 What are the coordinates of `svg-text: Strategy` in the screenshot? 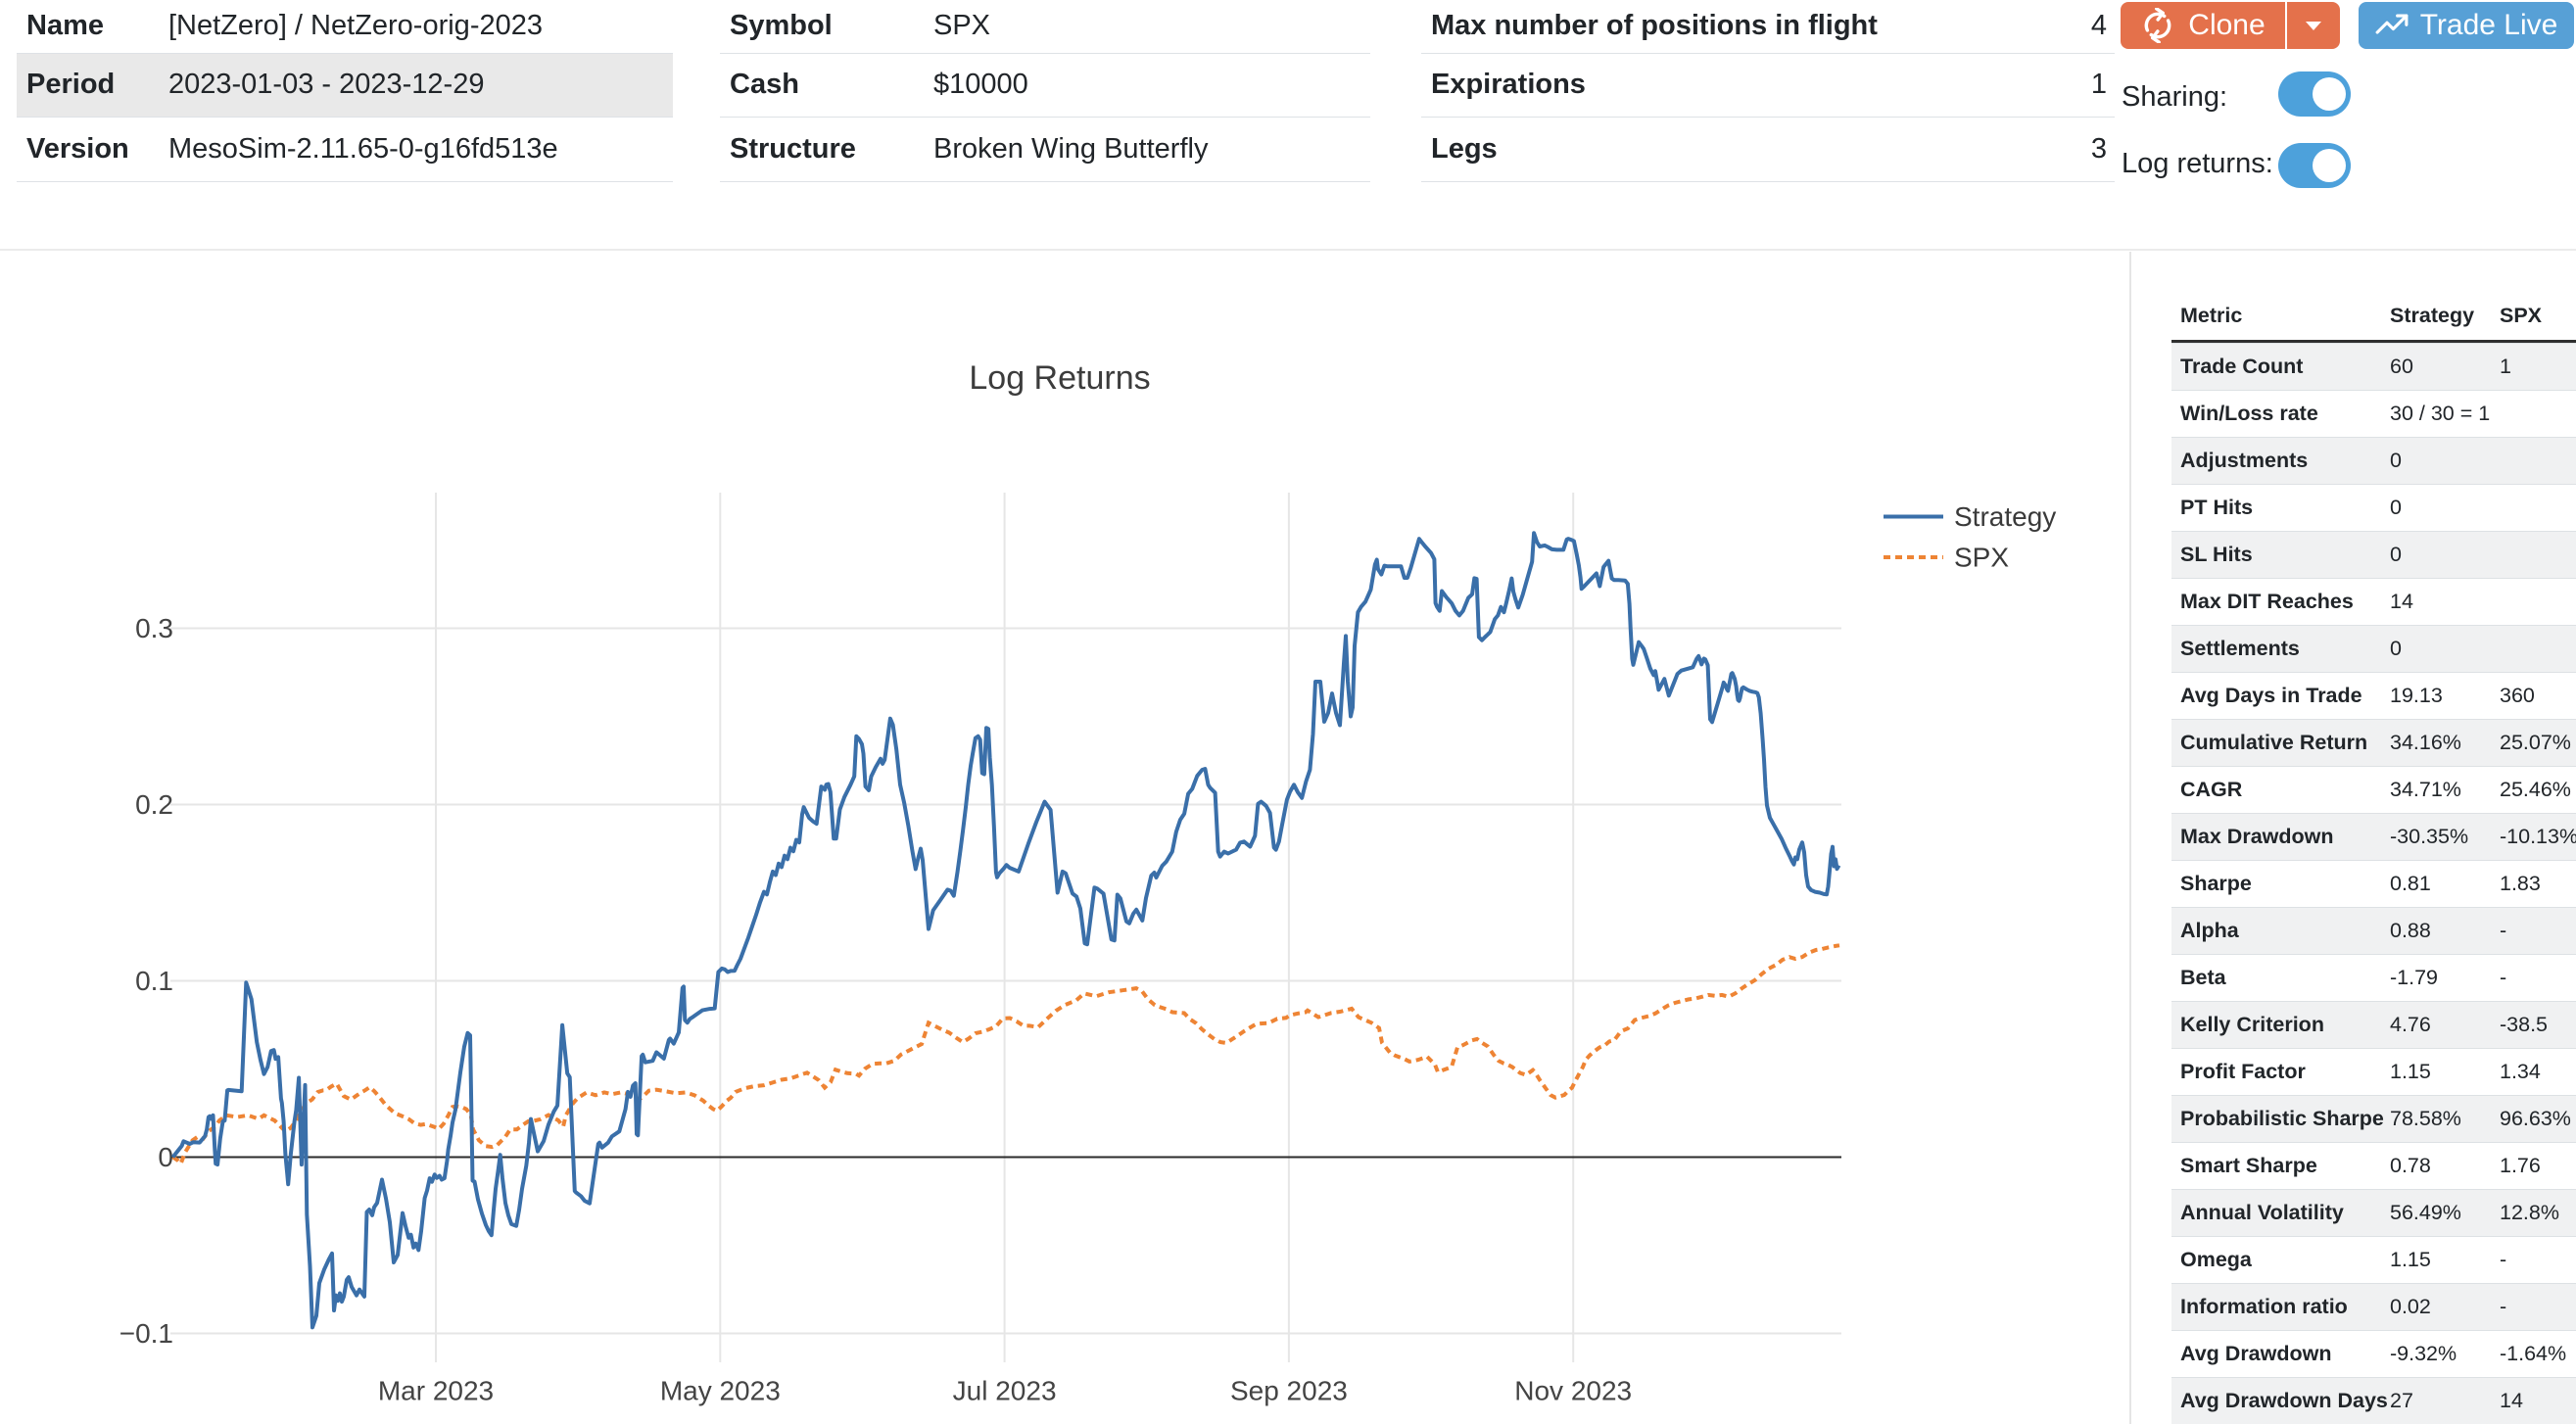 It's located at (2005, 516).